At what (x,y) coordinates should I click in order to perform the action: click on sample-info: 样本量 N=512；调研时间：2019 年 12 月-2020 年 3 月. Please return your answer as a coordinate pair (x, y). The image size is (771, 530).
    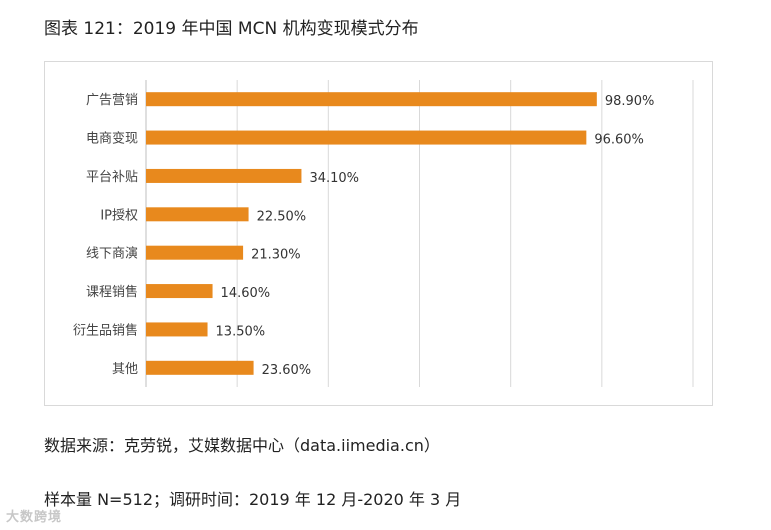
    Looking at the image, I should click on (253, 499).